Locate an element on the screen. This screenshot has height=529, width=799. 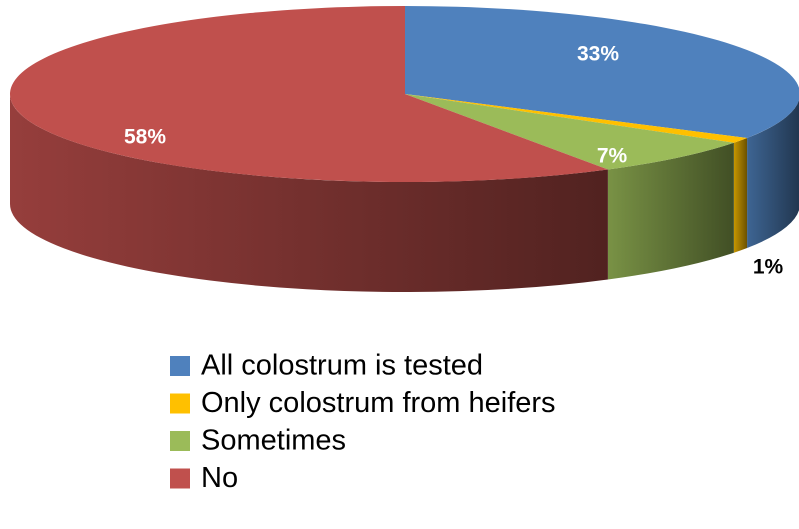
legend-label: All colostrum is tested is located at coordinates (342, 366).